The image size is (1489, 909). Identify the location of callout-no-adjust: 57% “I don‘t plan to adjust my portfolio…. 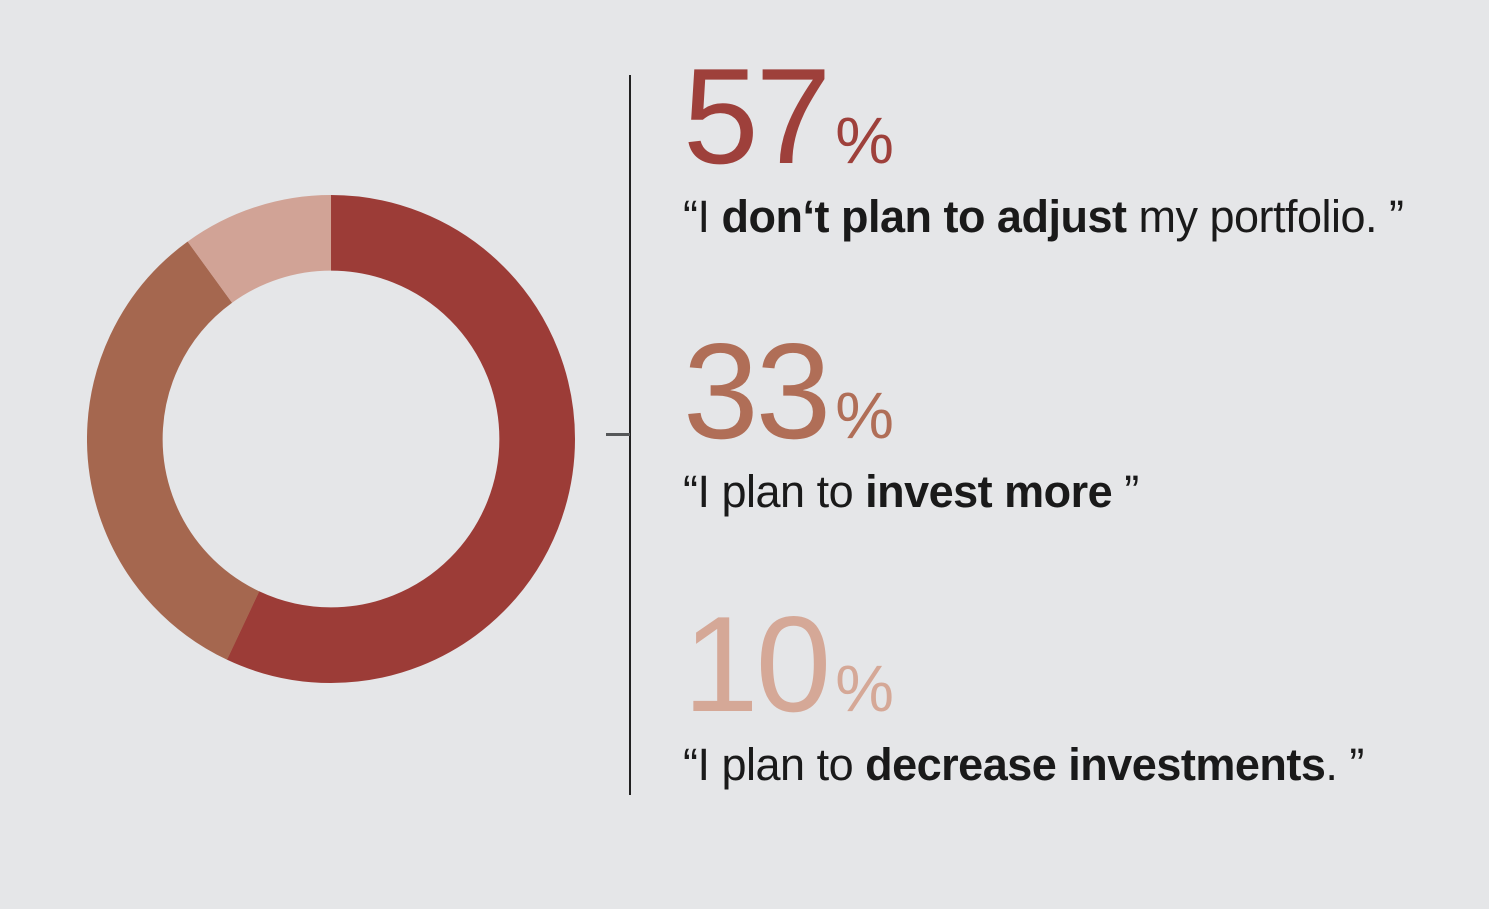
(1073, 144).